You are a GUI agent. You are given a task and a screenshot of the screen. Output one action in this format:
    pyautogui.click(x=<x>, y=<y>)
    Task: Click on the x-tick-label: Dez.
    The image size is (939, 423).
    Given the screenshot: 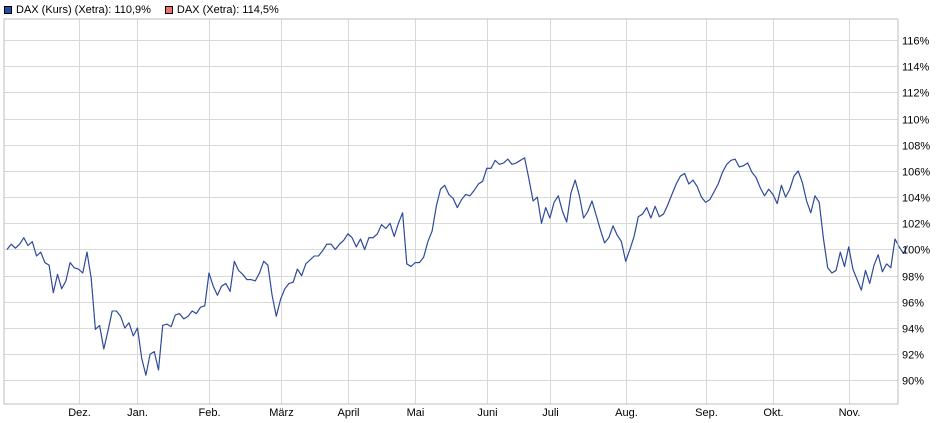 What is the action you would take?
    pyautogui.click(x=79, y=413)
    